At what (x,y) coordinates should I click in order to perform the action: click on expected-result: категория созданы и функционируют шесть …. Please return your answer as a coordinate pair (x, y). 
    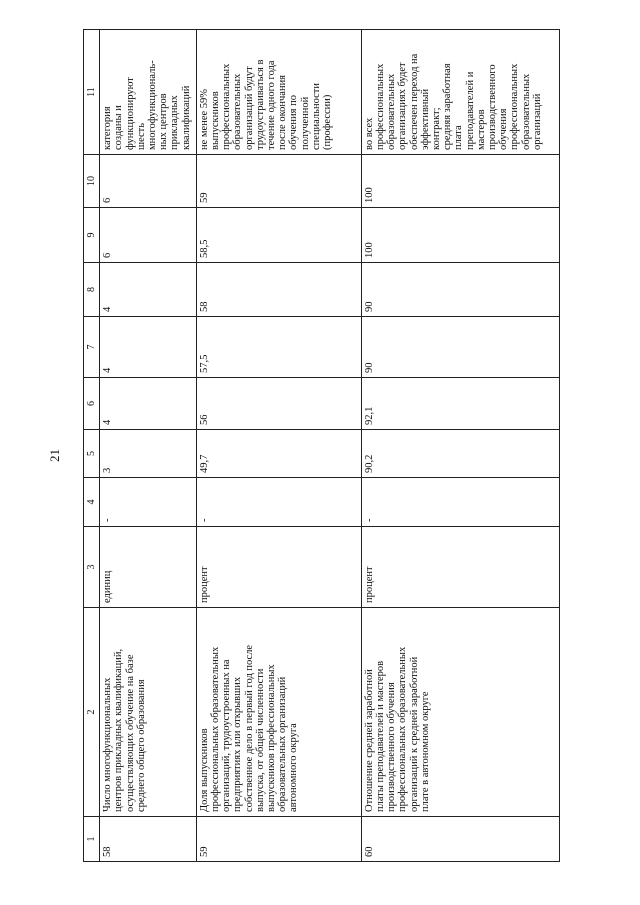
    Looking at the image, I should click on (148, 92).